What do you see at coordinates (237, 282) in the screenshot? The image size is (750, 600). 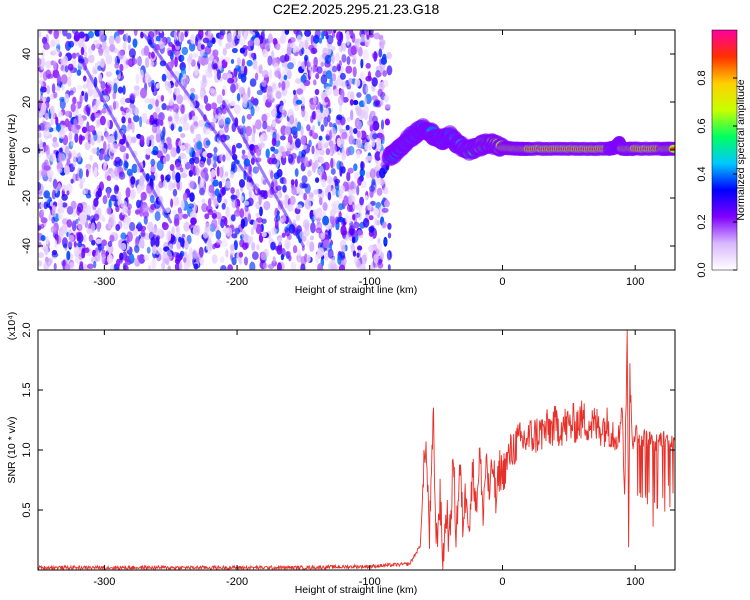 I see `x-tick-label: -200` at bounding box center [237, 282].